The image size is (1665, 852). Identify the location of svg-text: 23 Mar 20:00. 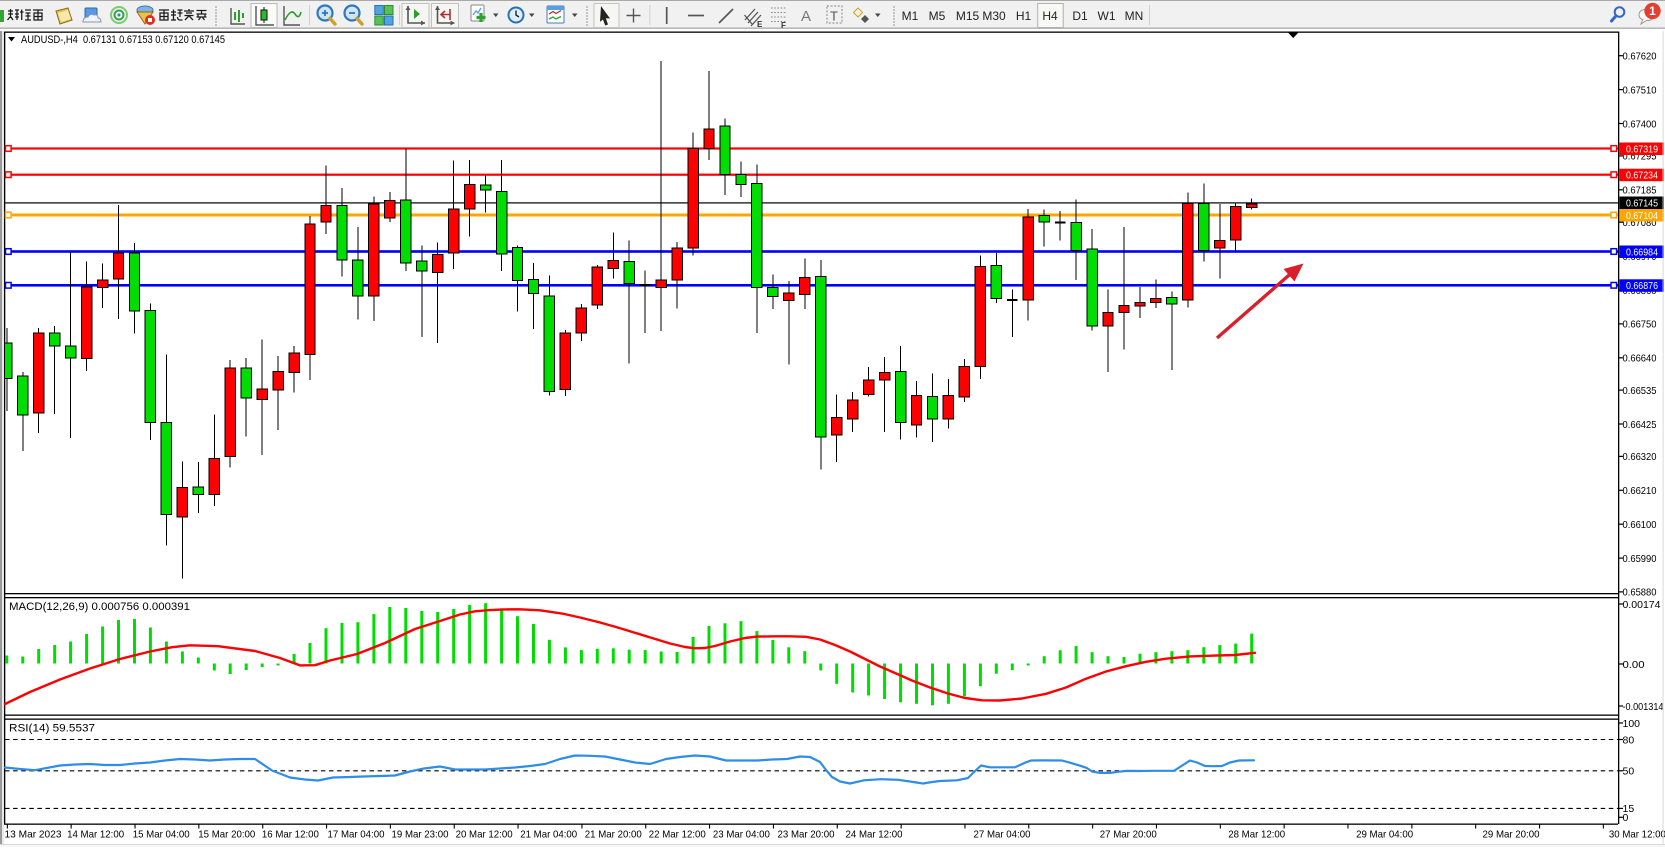
(806, 835).